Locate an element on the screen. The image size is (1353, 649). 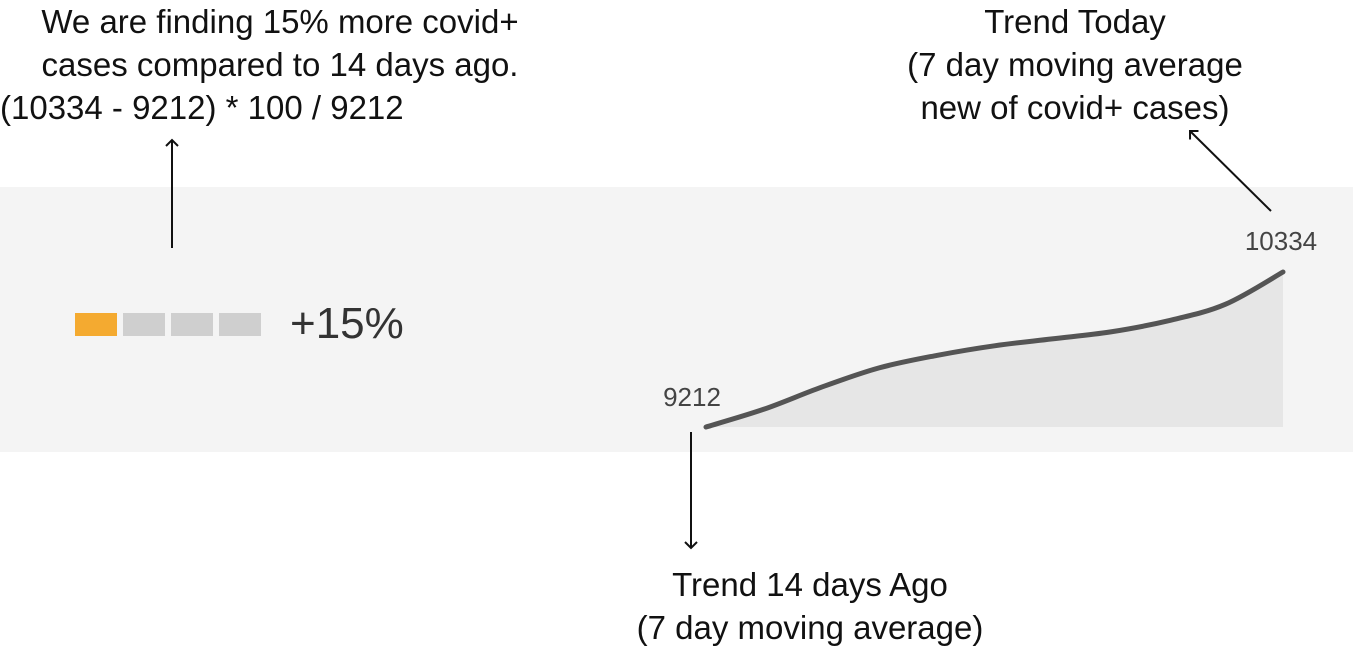
explanation-line-2: cases compared to 14 days ago. is located at coordinates (280, 64).